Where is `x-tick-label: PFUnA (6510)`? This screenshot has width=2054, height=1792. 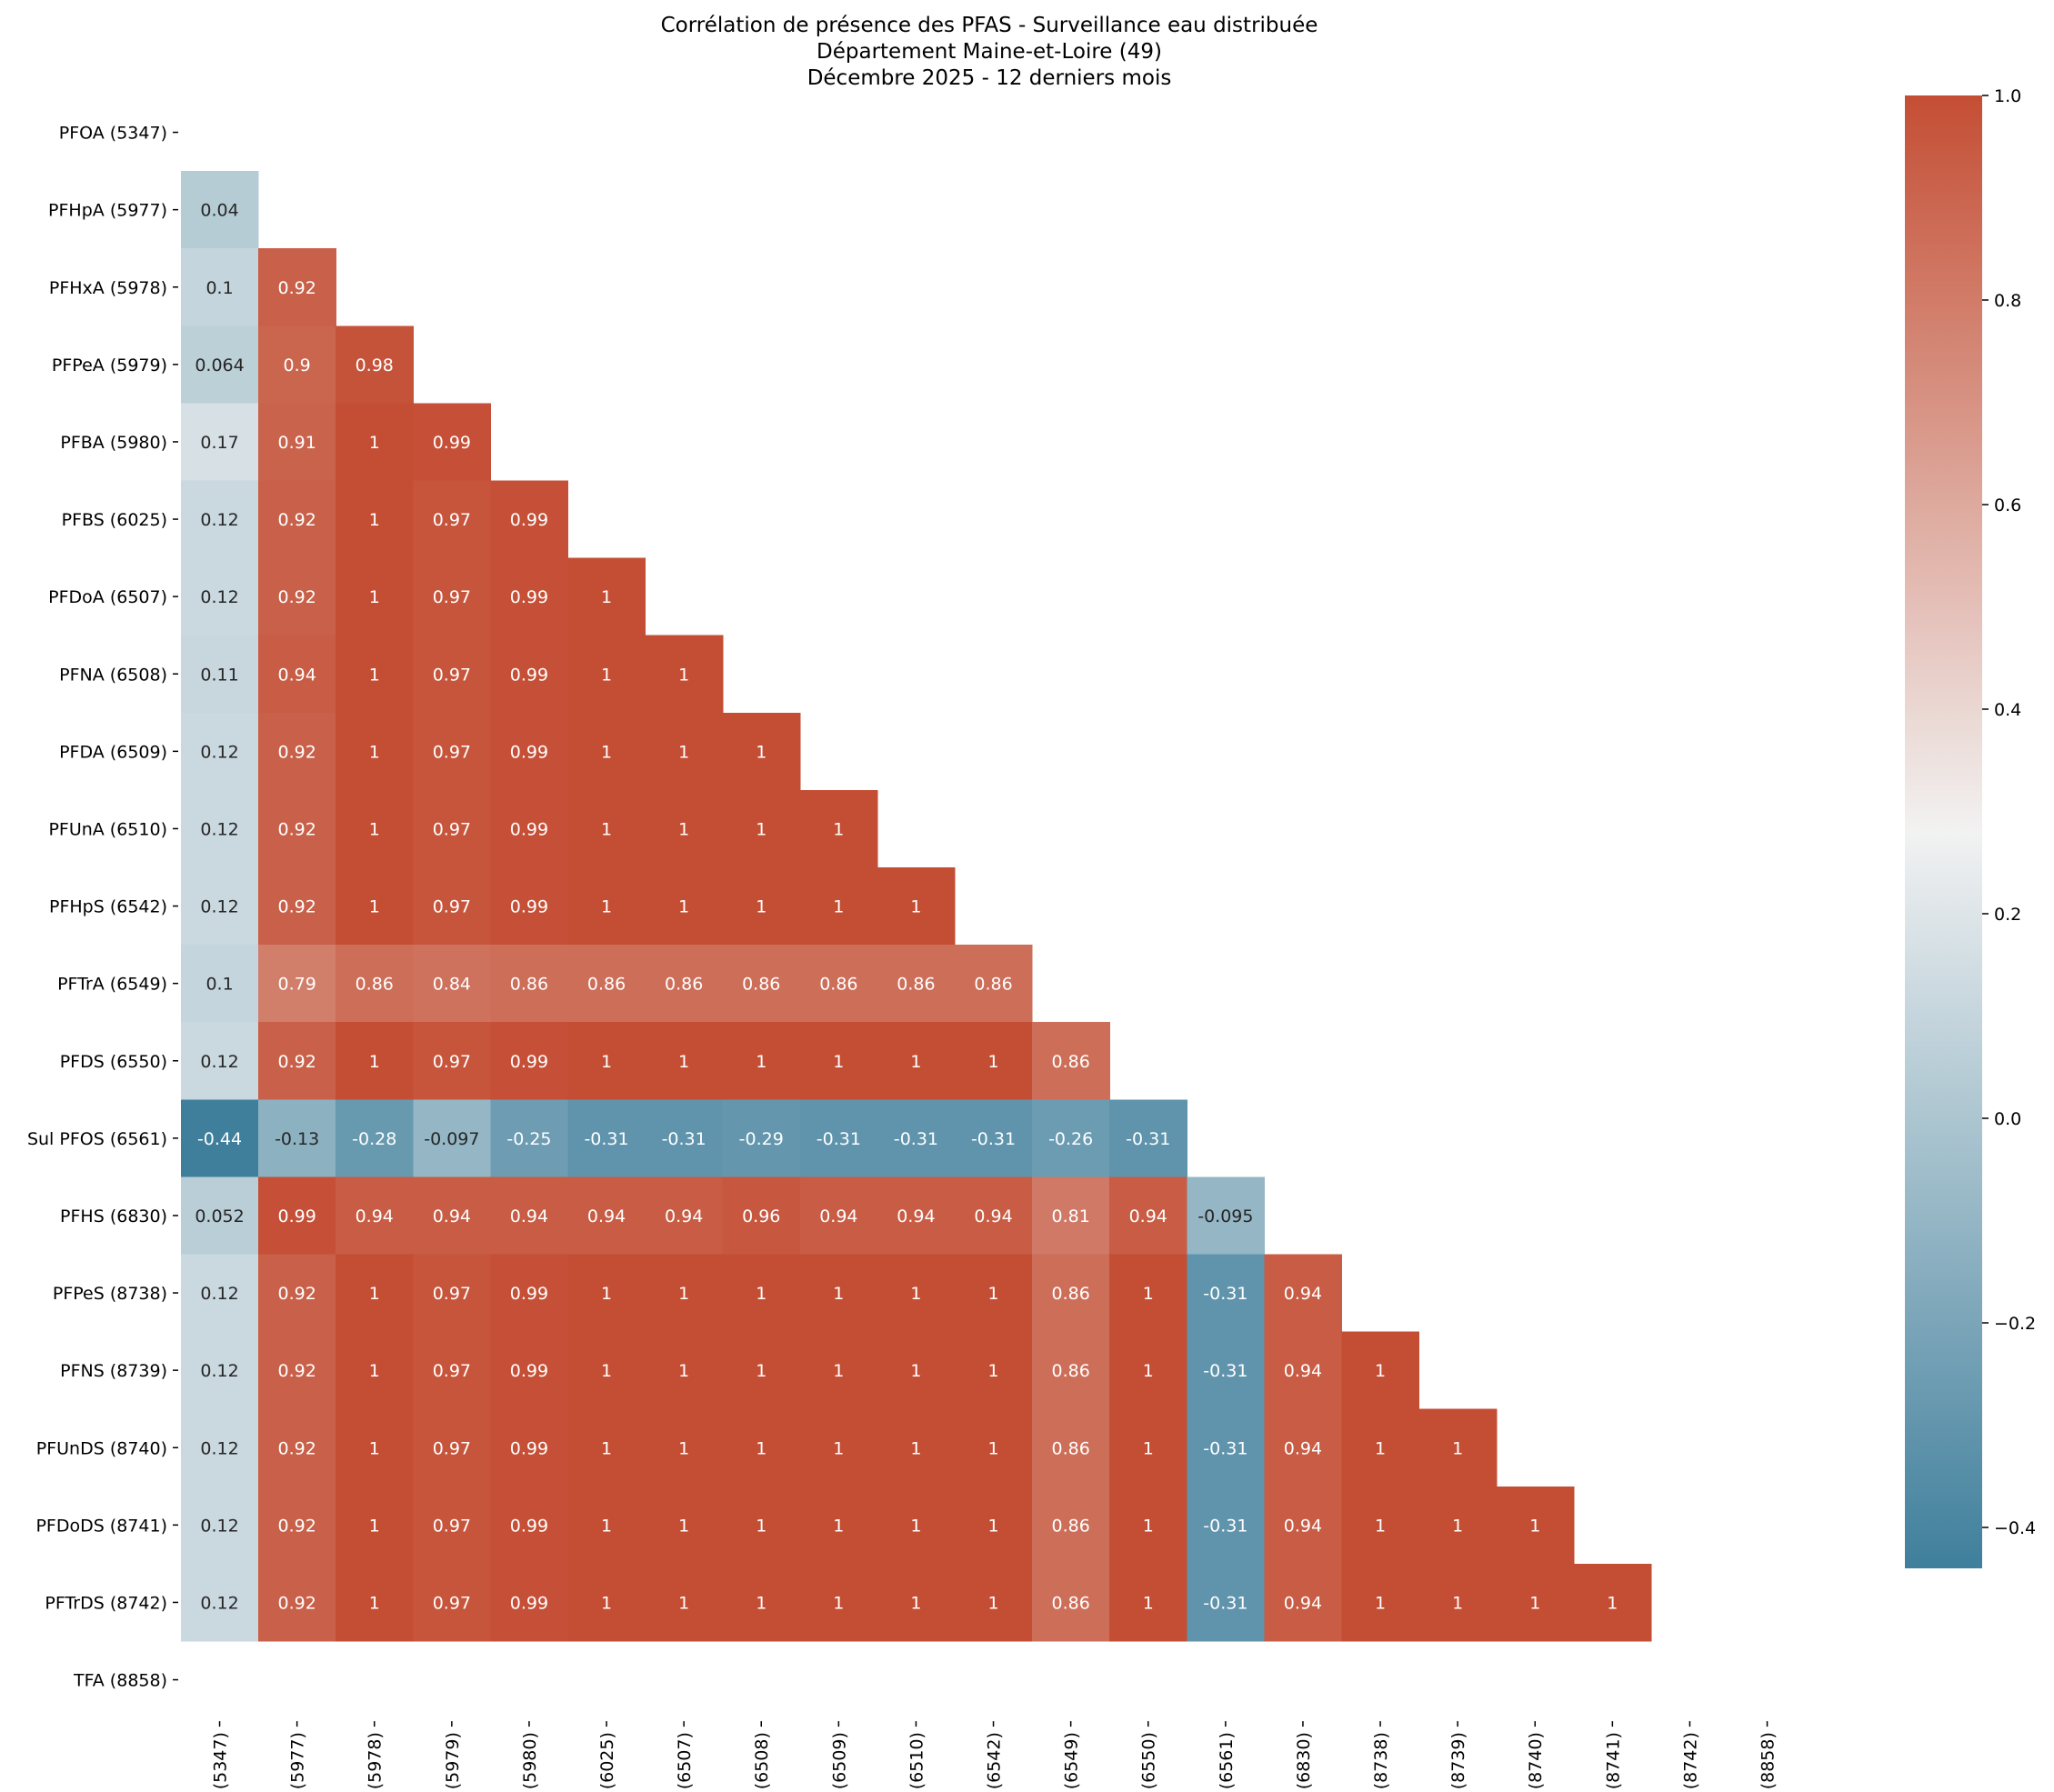
x-tick-label: PFUnA (6510) is located at coordinates (917, 1760).